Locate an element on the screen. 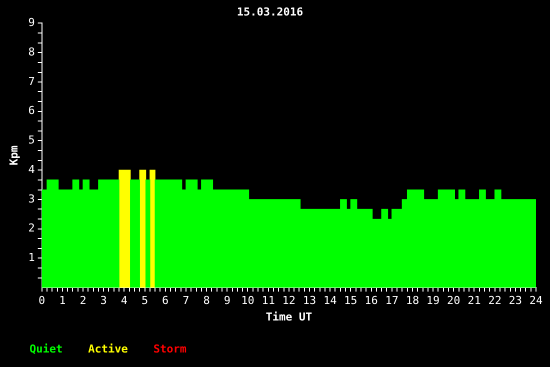 The image size is (550, 367). x-tick-label: 0 is located at coordinates (42, 301).